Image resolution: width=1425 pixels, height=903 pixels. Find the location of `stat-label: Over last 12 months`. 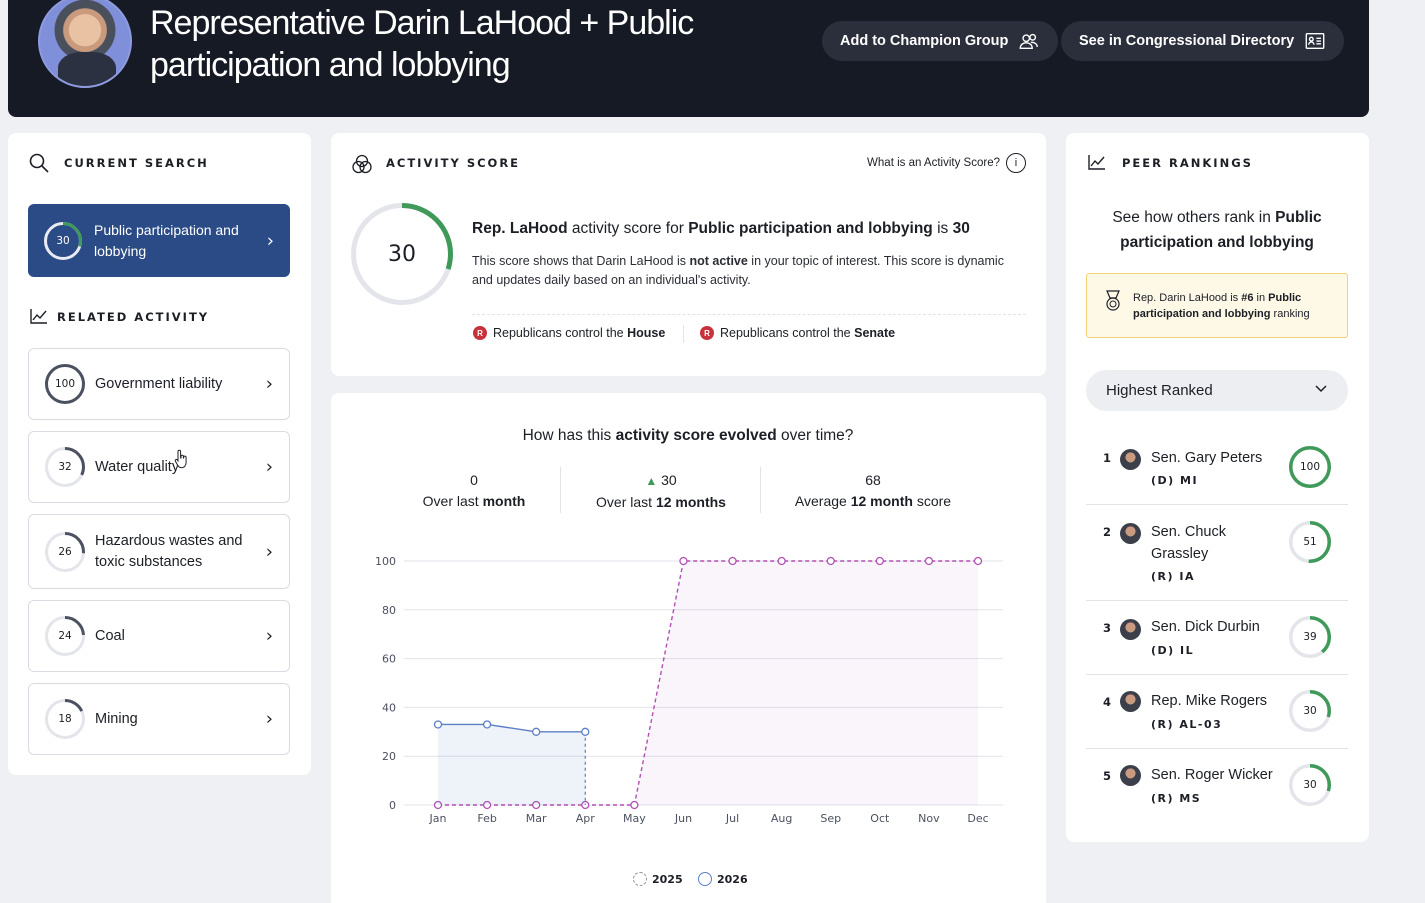

stat-label: Over last 12 months is located at coordinates (661, 502).